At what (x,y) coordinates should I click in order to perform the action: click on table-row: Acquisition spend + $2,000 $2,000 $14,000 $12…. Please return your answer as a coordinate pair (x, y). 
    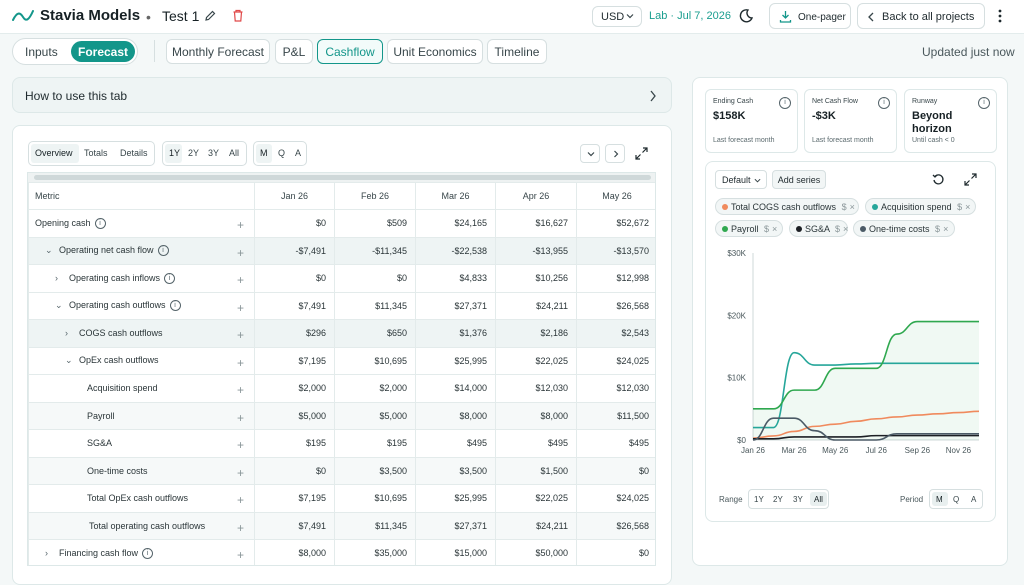
    Looking at the image, I should click on (341, 388).